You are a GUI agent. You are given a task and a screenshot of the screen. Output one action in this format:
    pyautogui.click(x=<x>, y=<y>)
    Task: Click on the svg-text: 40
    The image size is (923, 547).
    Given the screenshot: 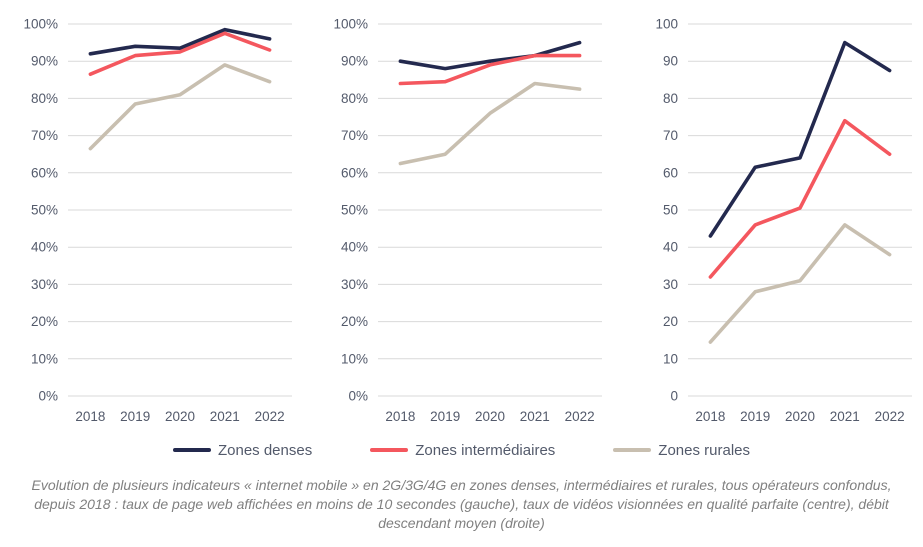 What is the action you would take?
    pyautogui.click(x=670, y=247)
    